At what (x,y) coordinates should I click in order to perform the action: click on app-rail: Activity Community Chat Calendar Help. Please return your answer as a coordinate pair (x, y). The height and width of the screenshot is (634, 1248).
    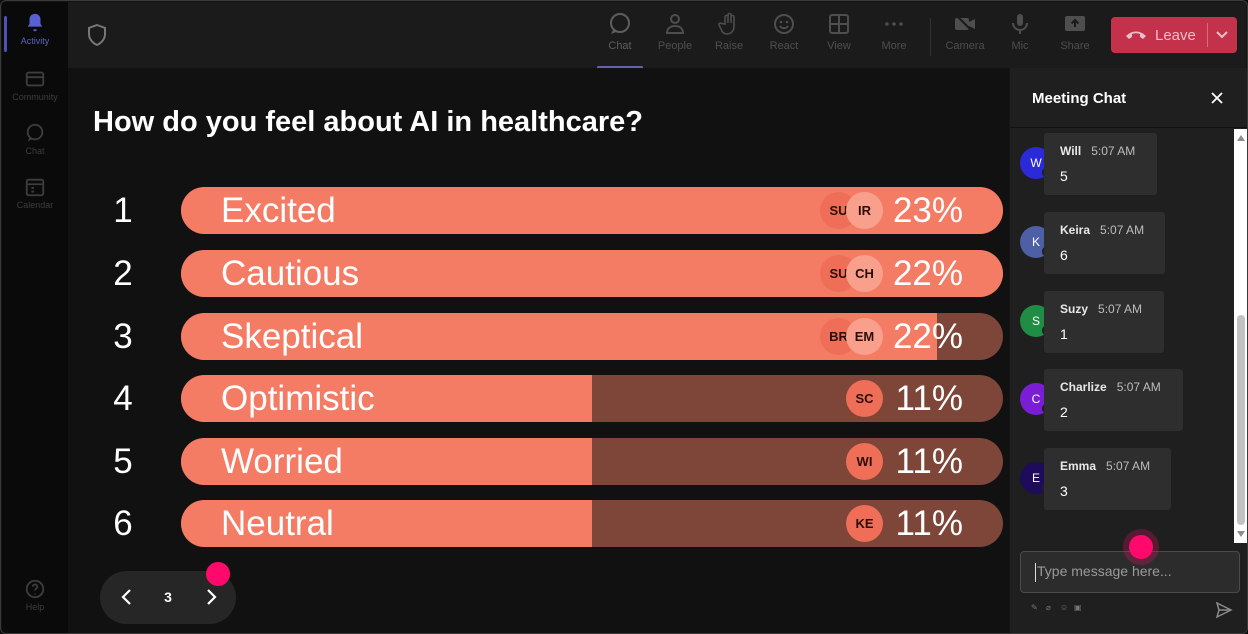
    Looking at the image, I should click on (35, 317).